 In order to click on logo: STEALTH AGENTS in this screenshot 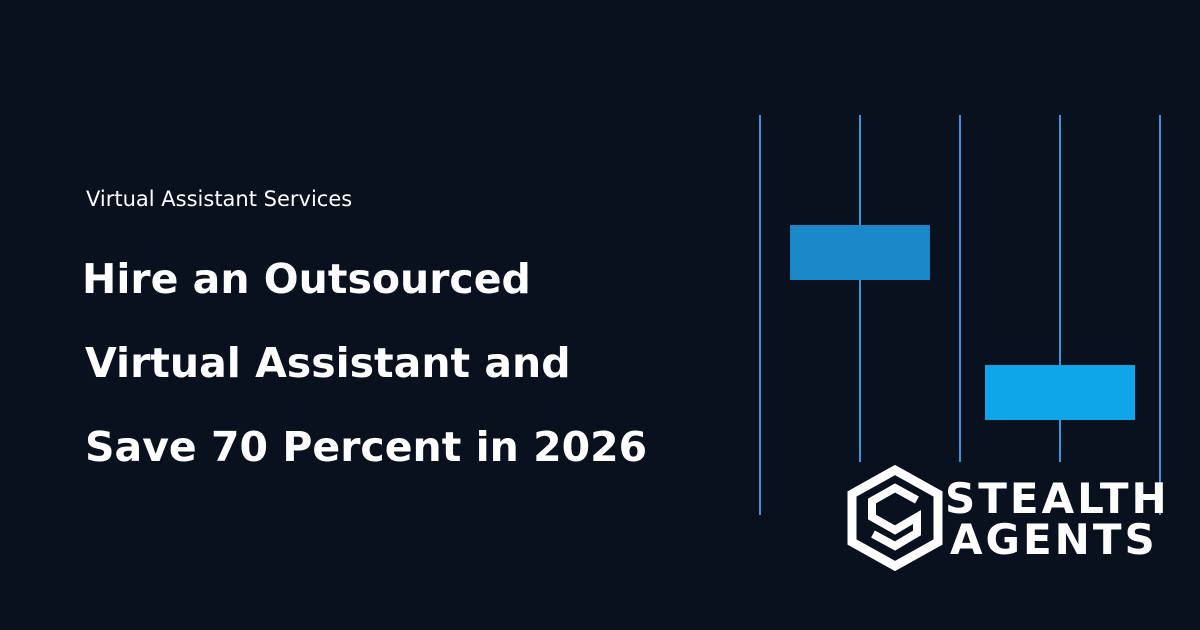, I will do `click(1005, 517)`.